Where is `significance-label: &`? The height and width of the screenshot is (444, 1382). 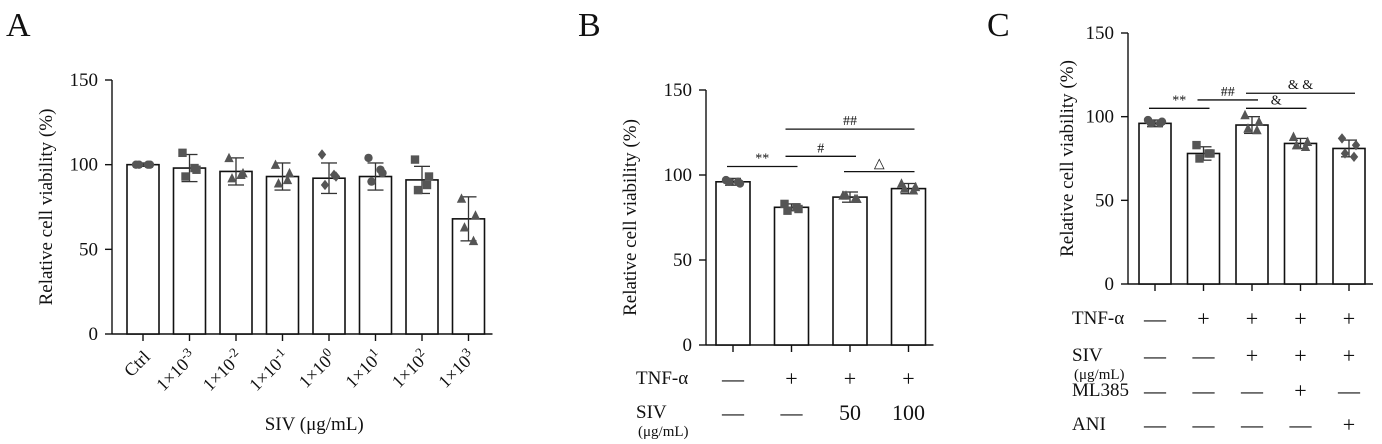
significance-label: & is located at coordinates (1276, 100).